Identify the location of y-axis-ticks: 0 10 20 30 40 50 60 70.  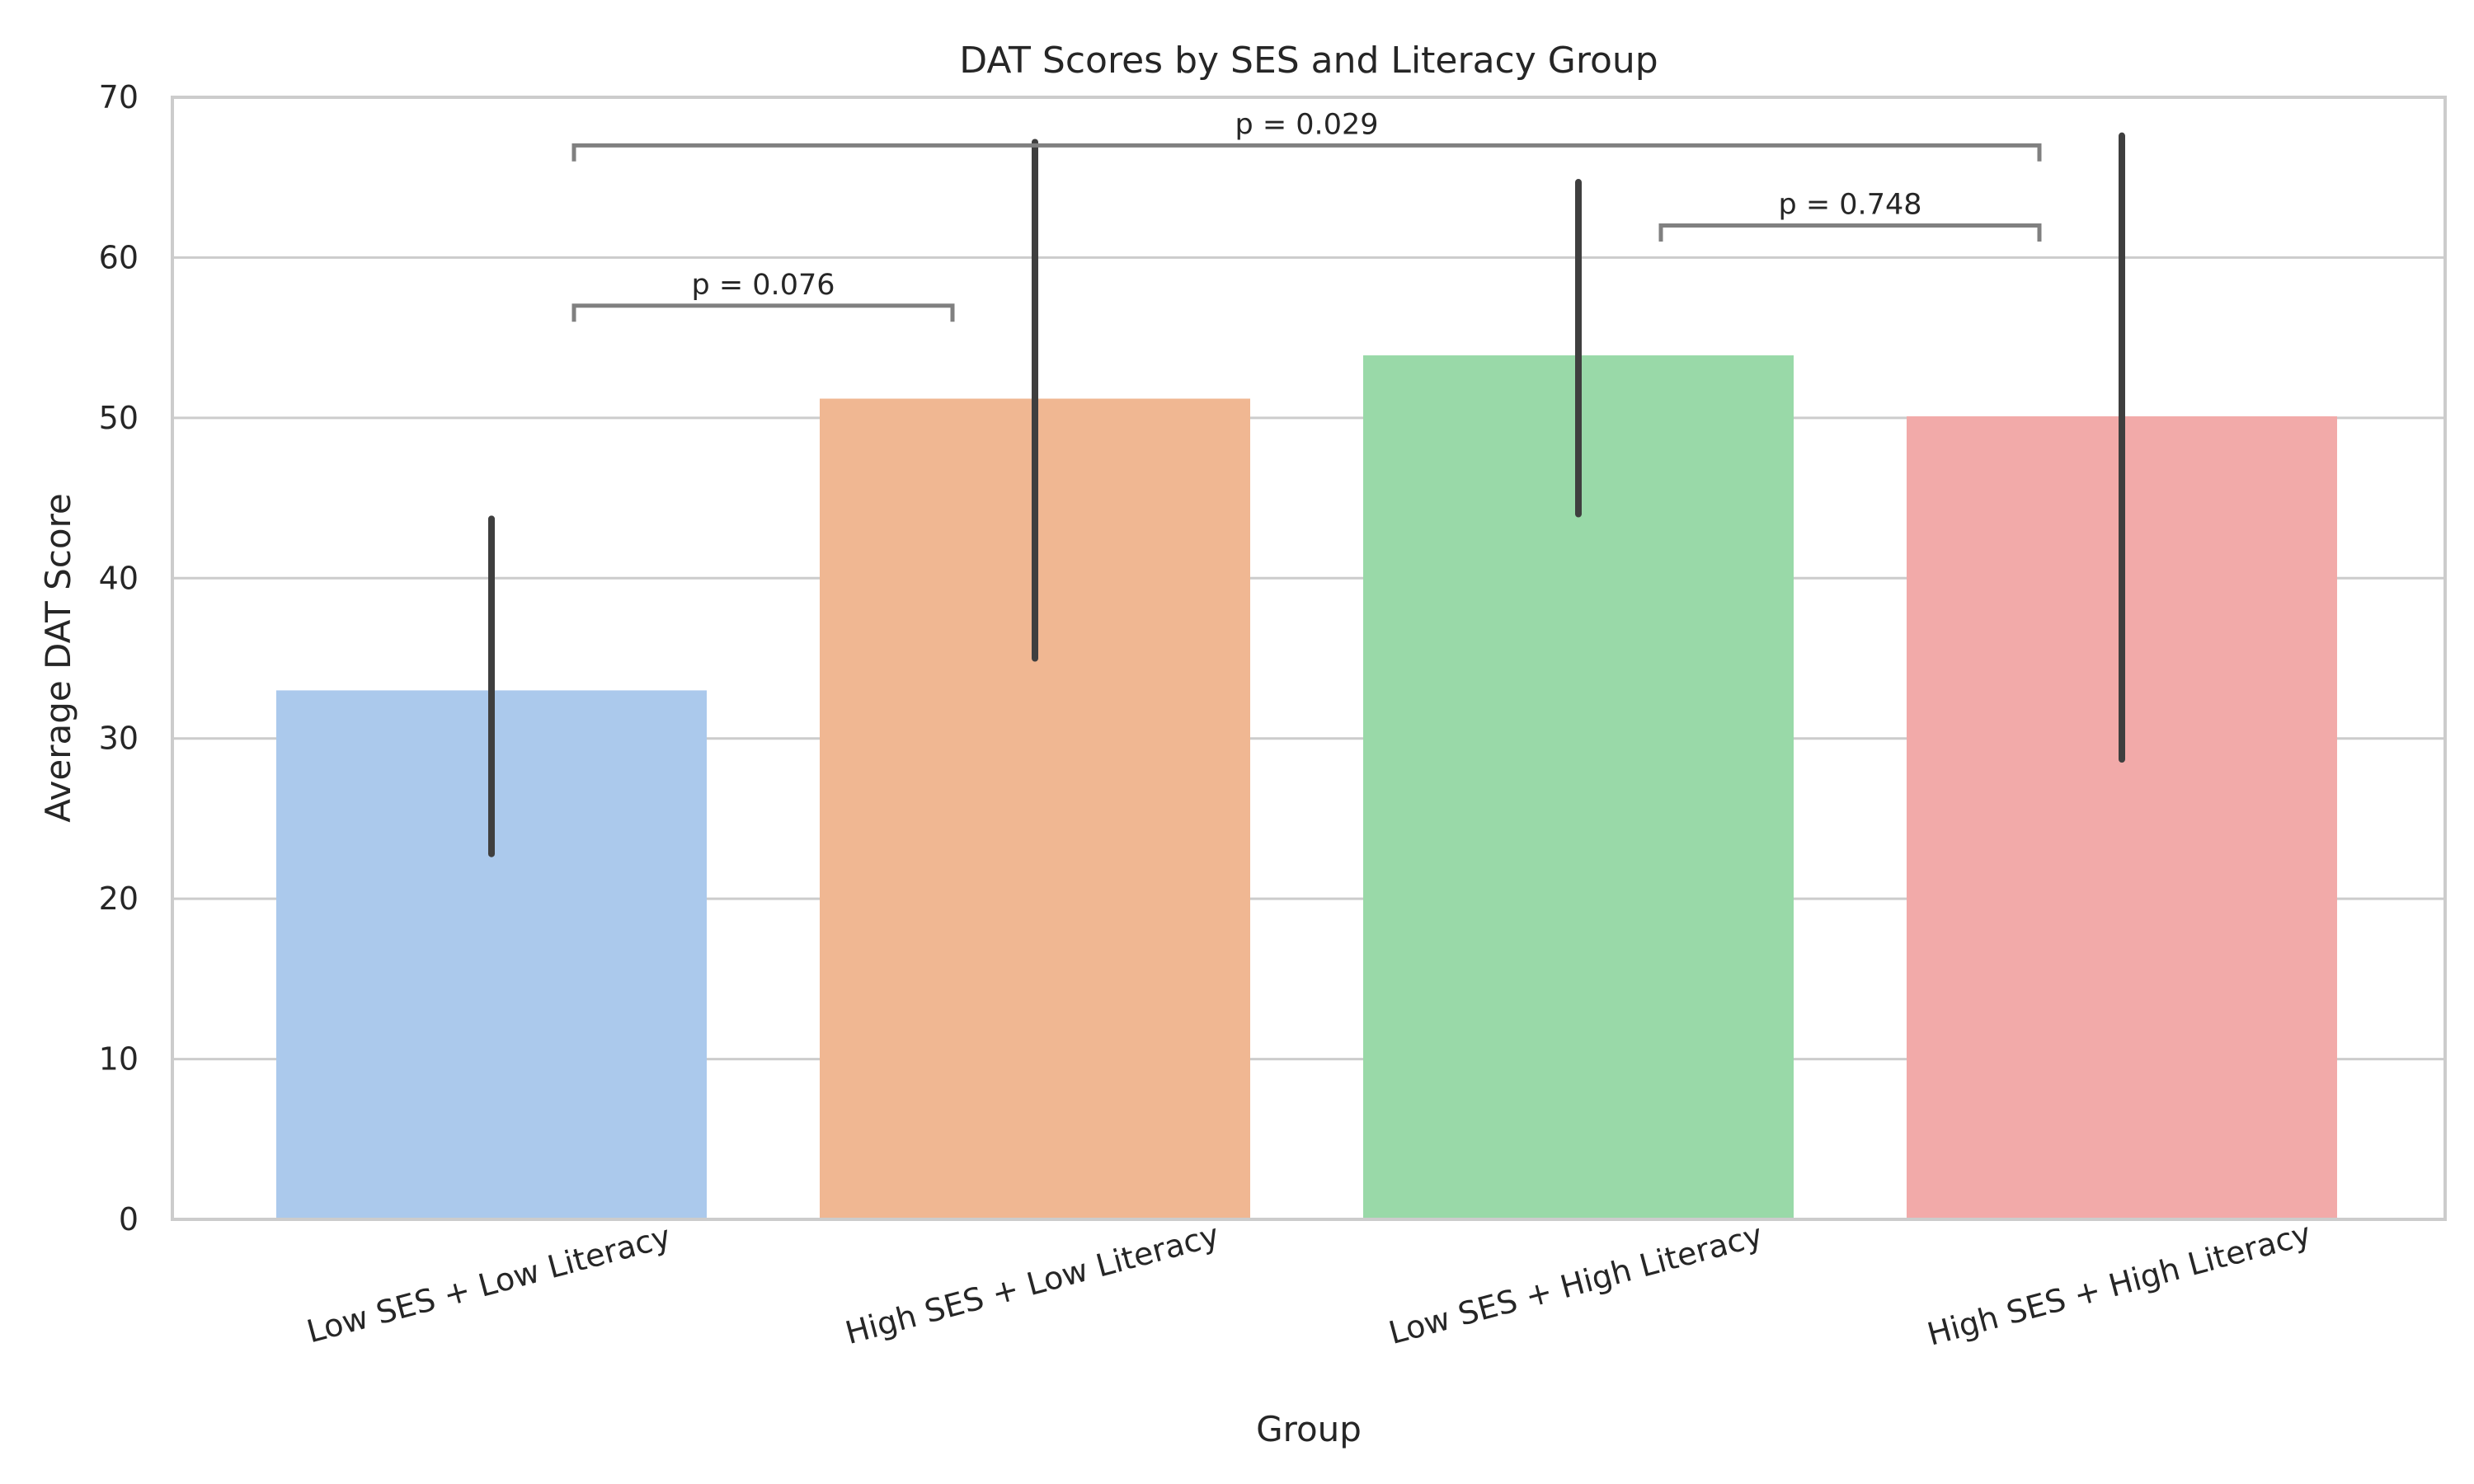
(119, 658).